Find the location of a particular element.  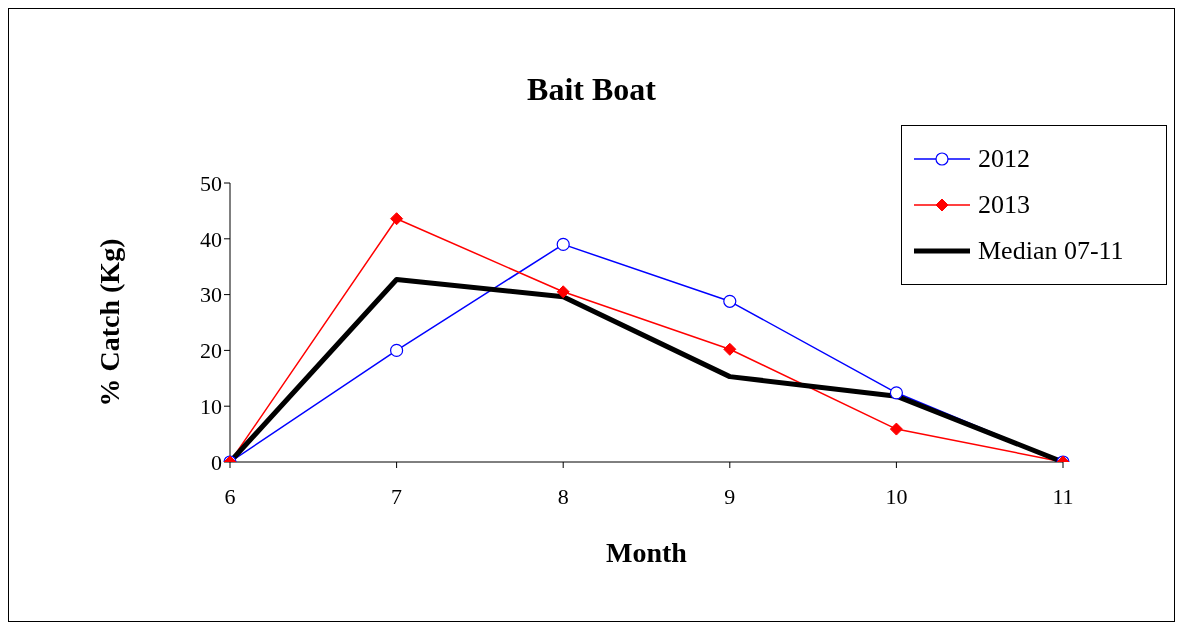

y-tick-label: 40 is located at coordinates (211, 239).